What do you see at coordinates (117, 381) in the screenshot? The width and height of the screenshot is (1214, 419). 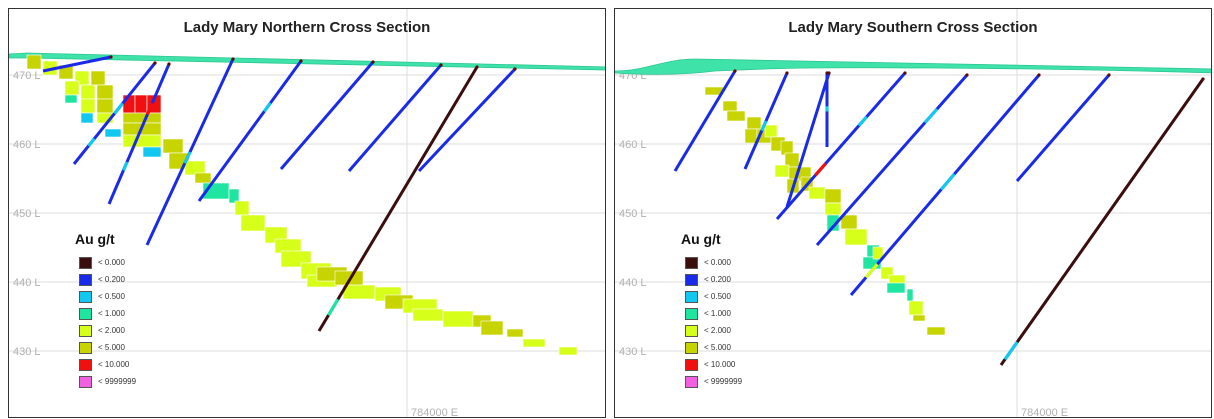 I see `legend-label: < 9999999` at bounding box center [117, 381].